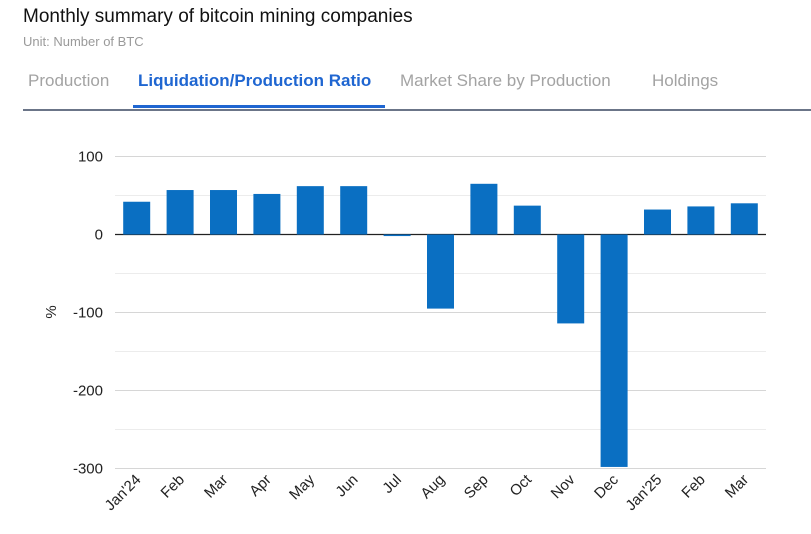  I want to click on tab-liquidation-production-ratio: Liquidation/Production Ratio, so click(255, 80).